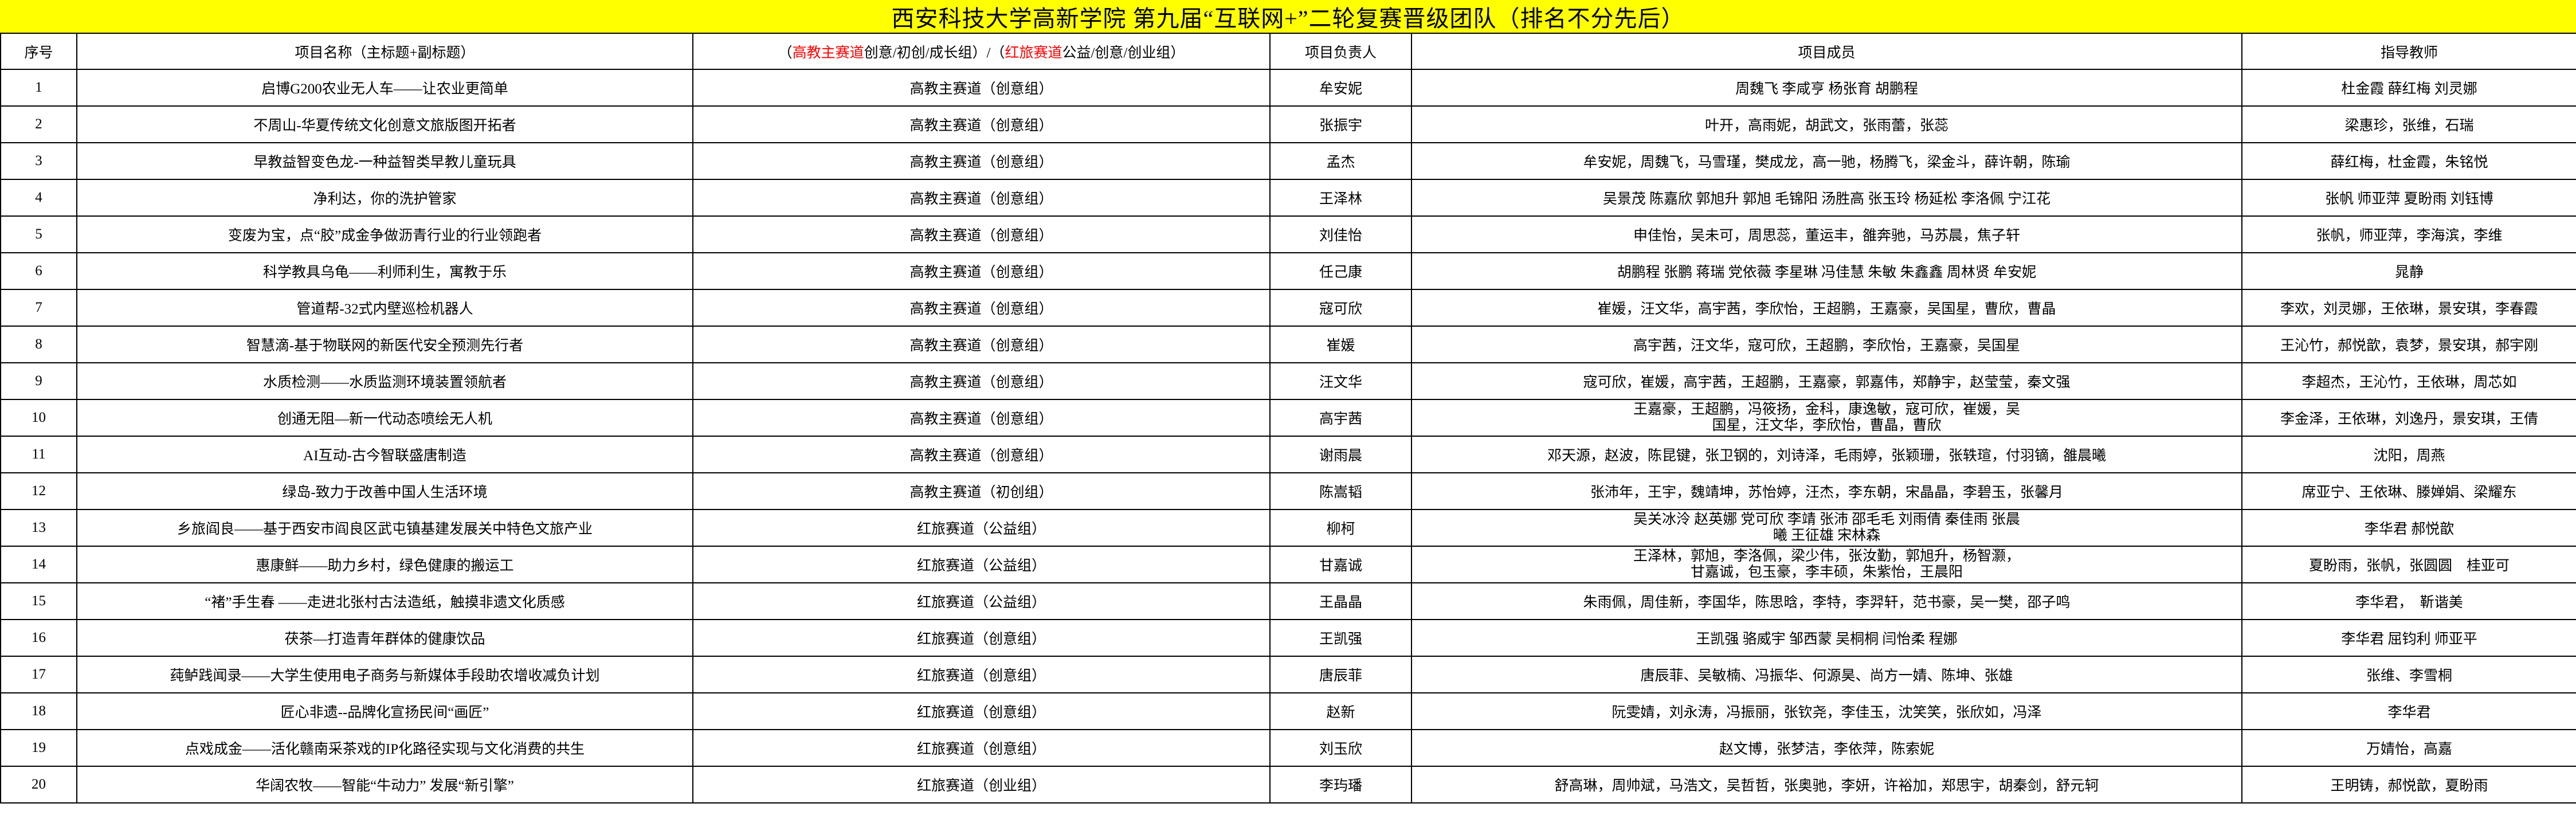  I want to click on header-track-highlight: 高教主赛道, so click(828, 53).